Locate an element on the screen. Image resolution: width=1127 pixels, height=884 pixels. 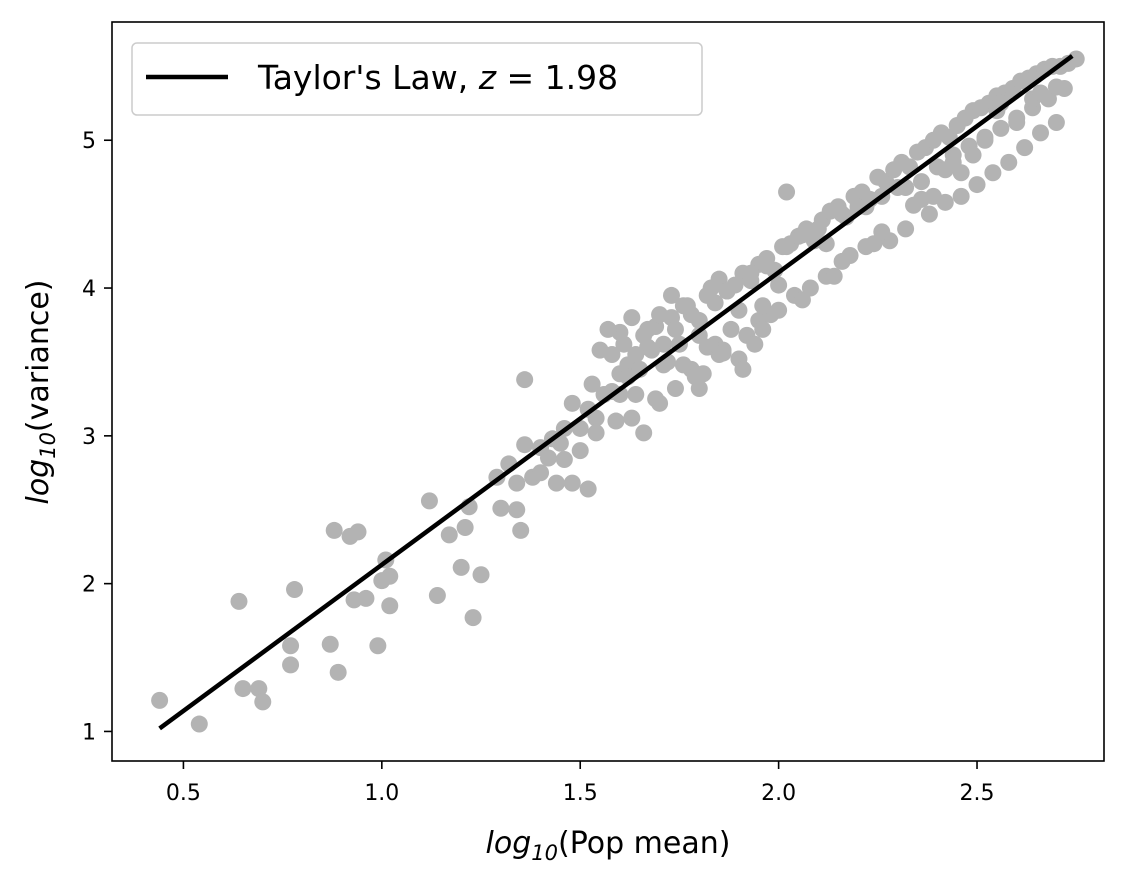
y-tick-label: 3 is located at coordinates (89, 437).